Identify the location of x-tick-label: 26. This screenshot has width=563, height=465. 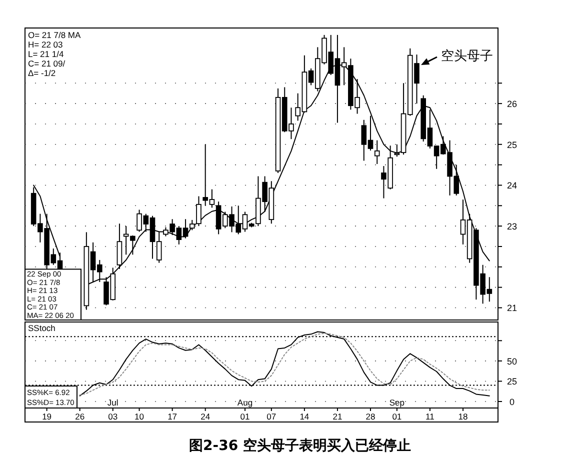
(80, 417).